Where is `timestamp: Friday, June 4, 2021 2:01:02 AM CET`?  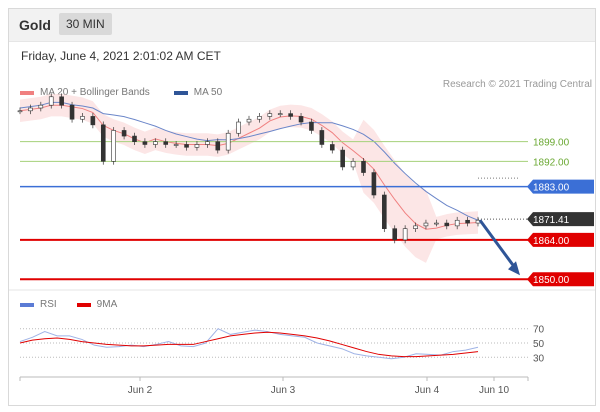
timestamp: Friday, June 4, 2021 2:01:02 AM CET is located at coordinates (121, 56).